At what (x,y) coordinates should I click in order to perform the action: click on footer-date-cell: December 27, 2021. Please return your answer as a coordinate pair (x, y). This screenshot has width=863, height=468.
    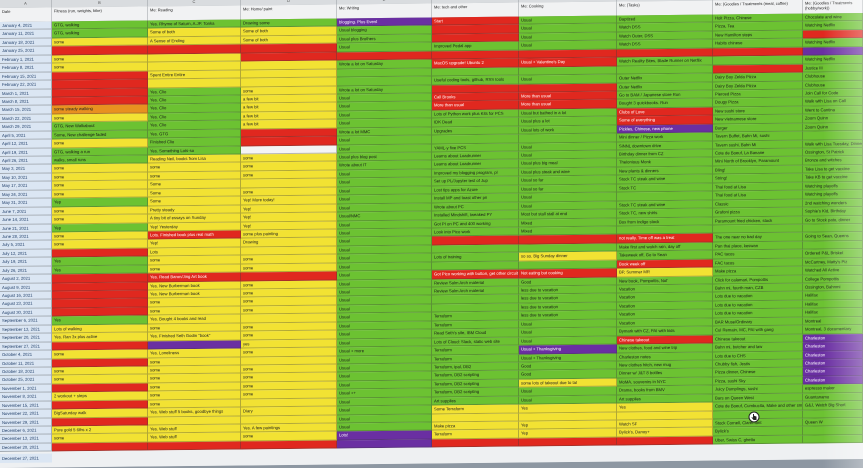
    Looking at the image, I should click on (26, 458).